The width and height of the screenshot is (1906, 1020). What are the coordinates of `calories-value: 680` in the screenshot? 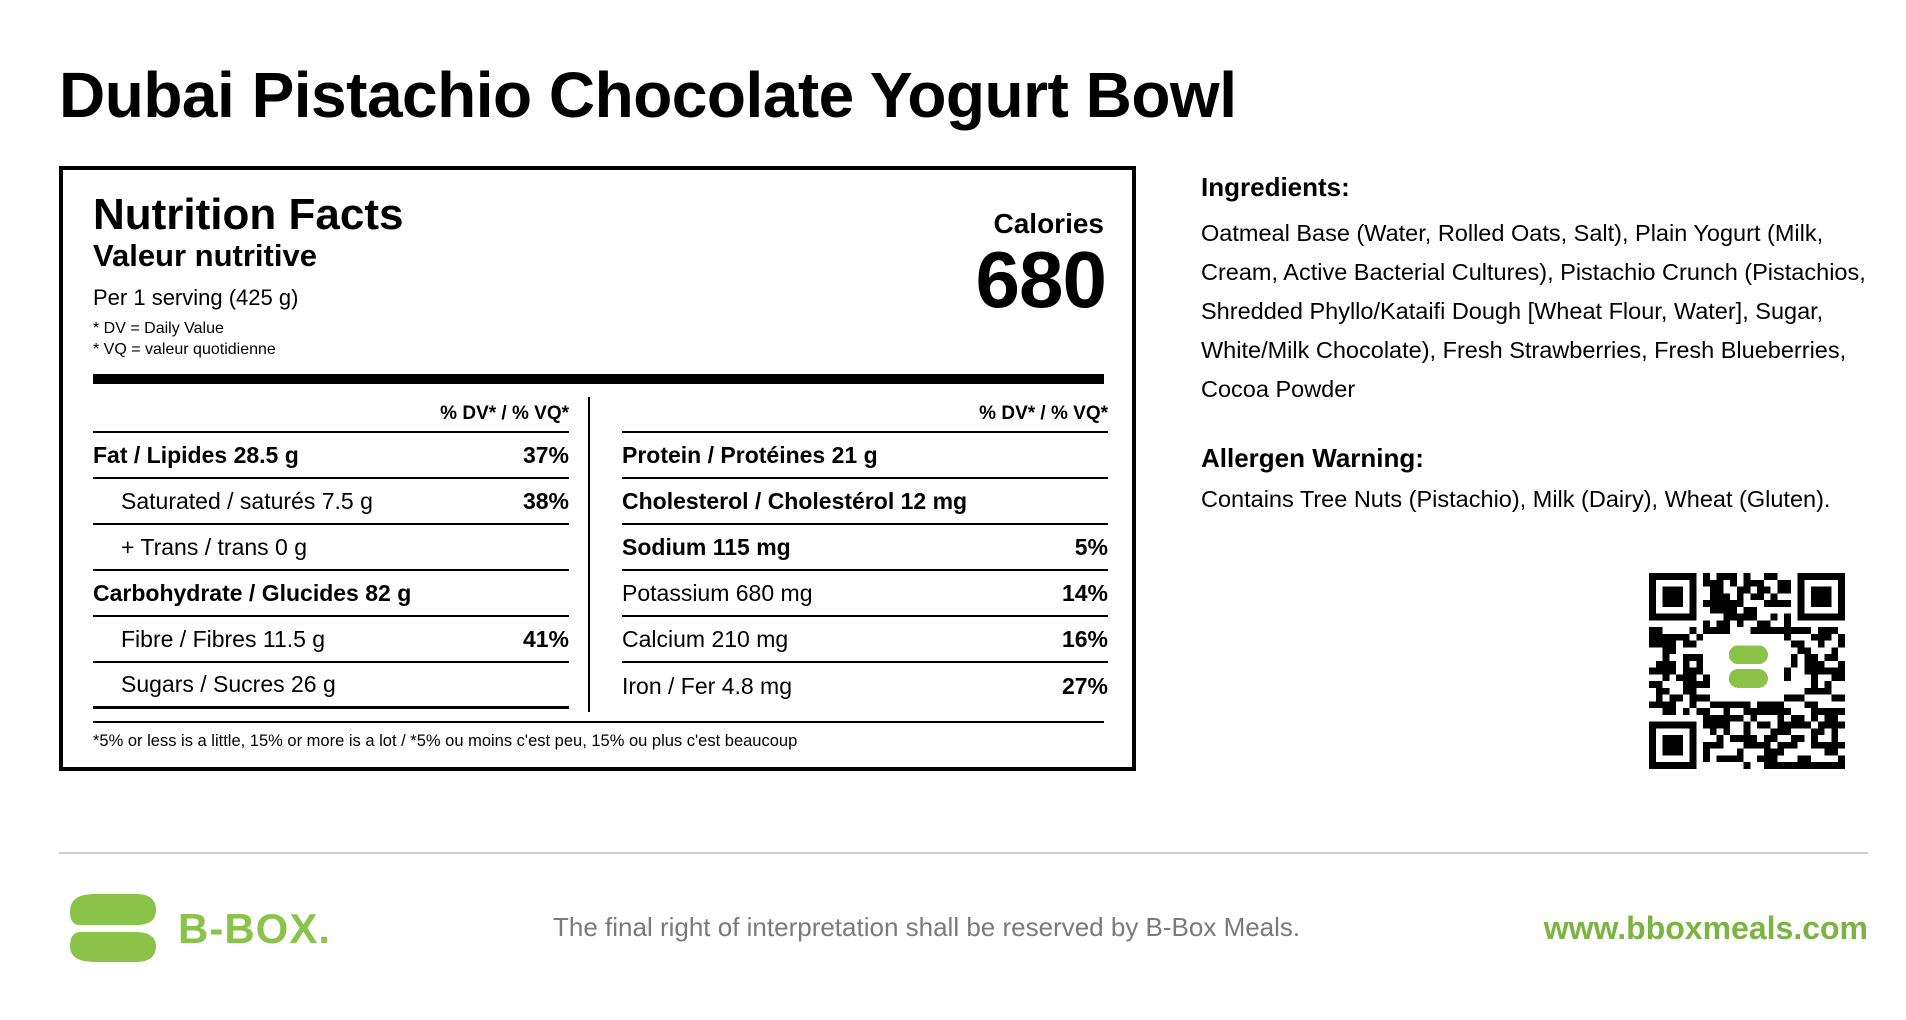 It's located at (1041, 279).